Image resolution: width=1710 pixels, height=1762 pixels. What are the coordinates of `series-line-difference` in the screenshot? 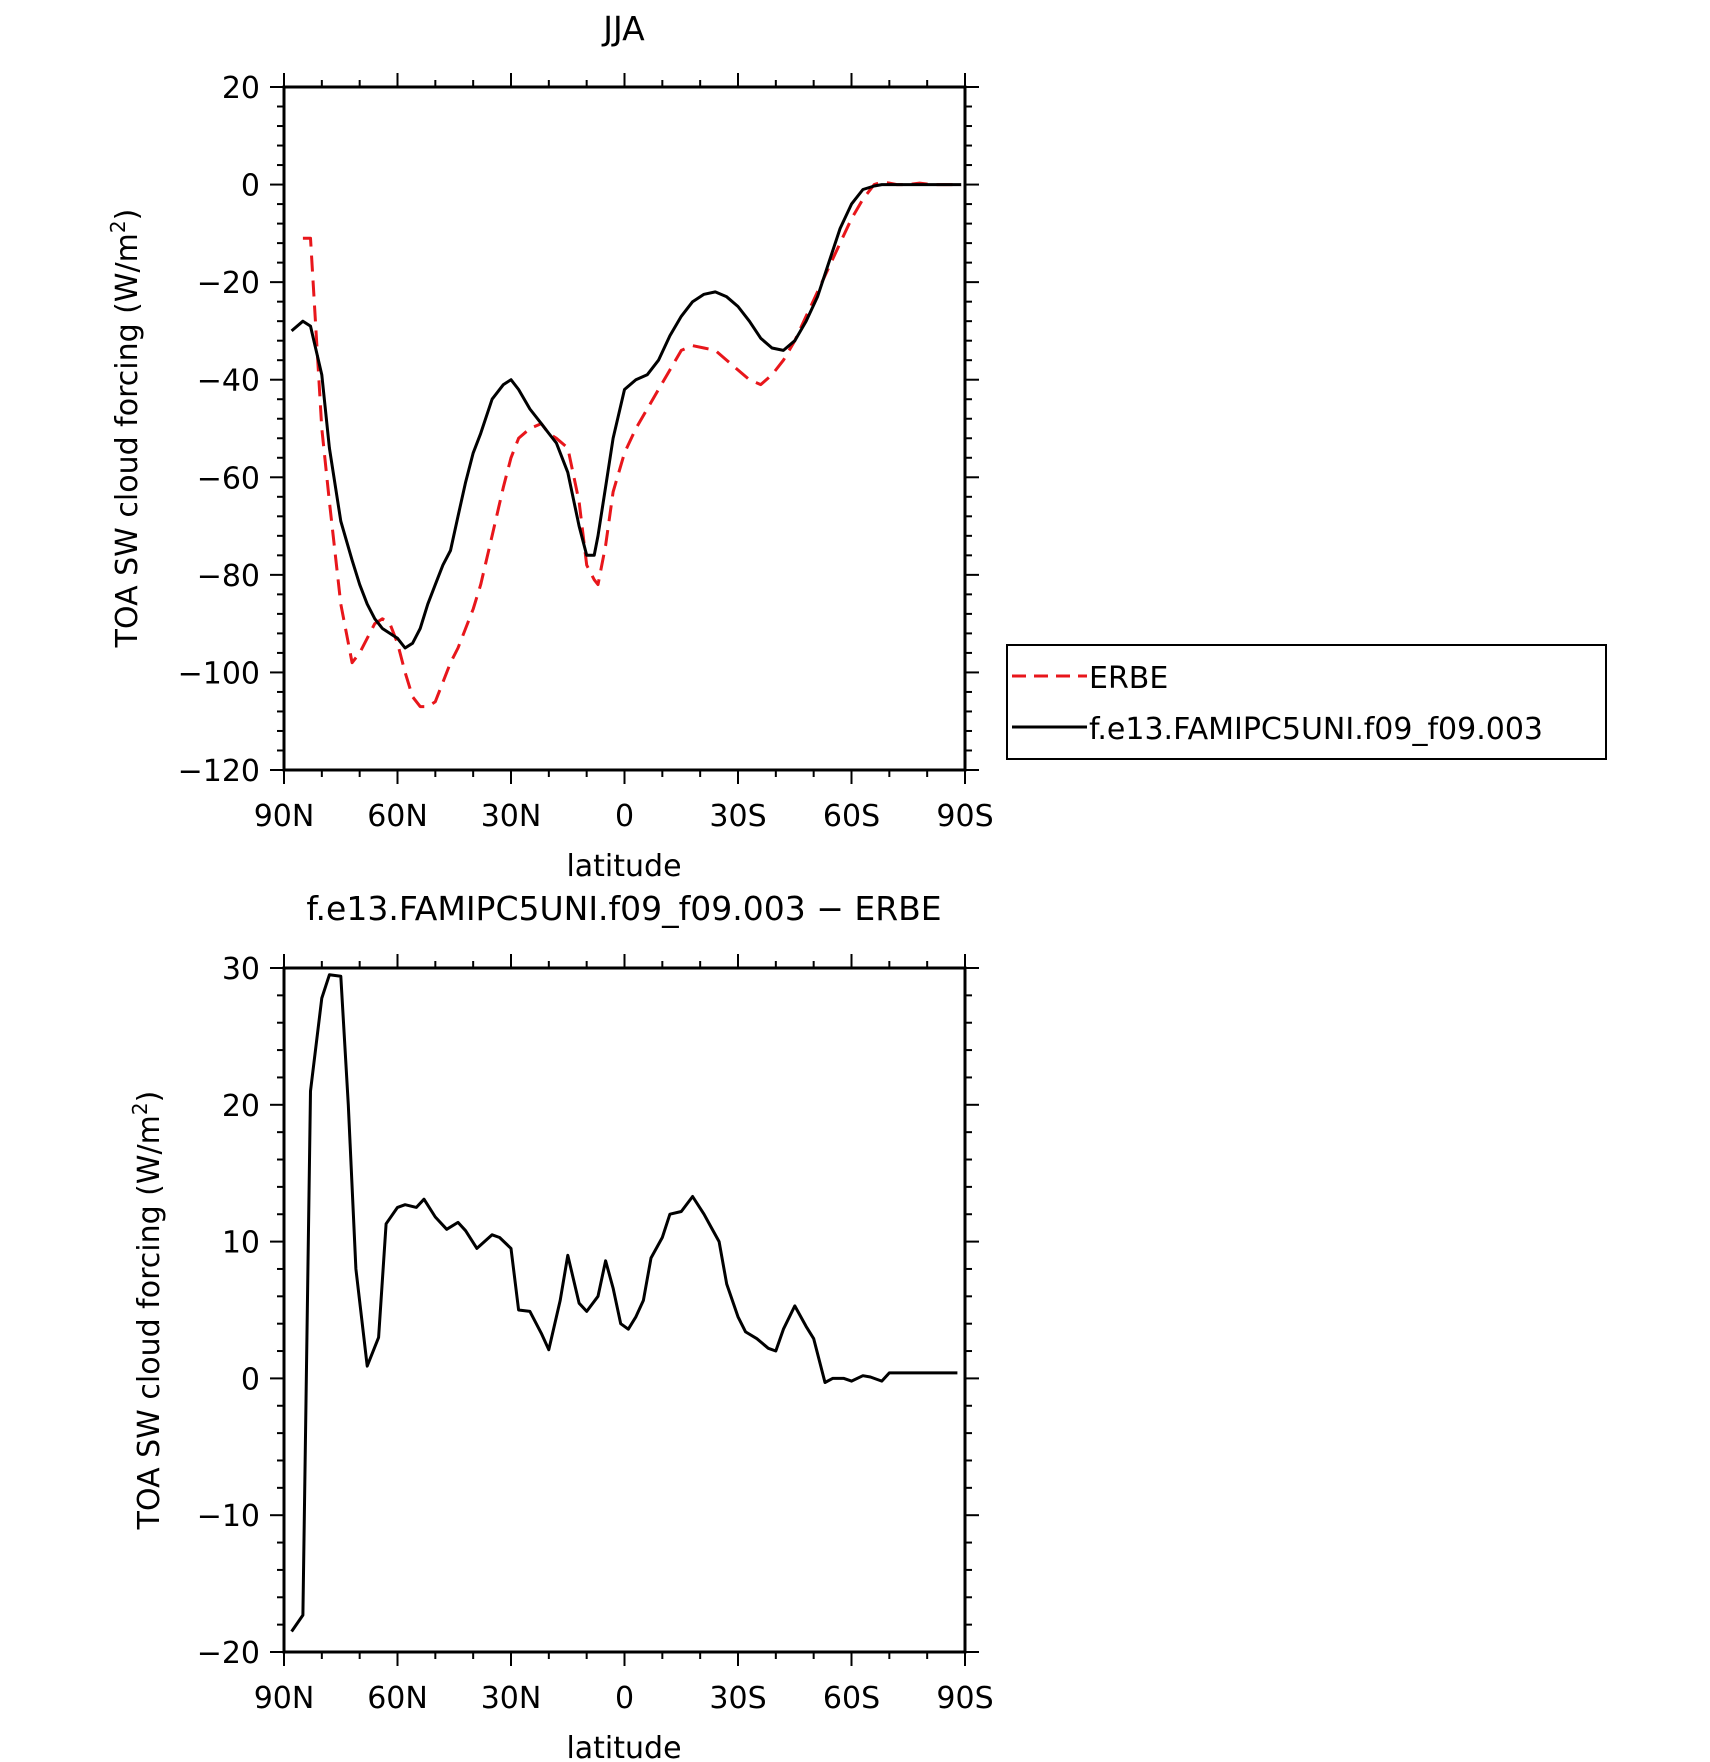 It's located at (624, 1303).